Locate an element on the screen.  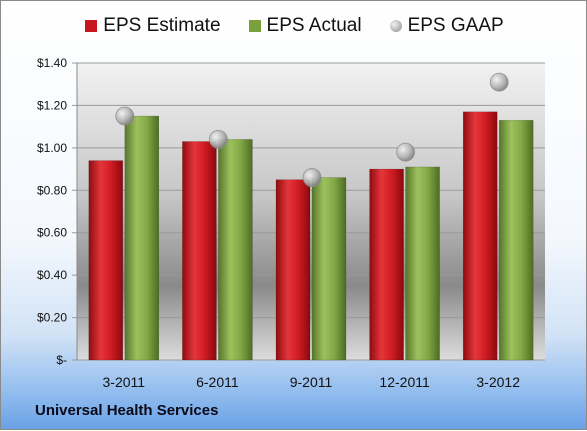
y-tick-label: $1.40 is located at coordinates (52, 63).